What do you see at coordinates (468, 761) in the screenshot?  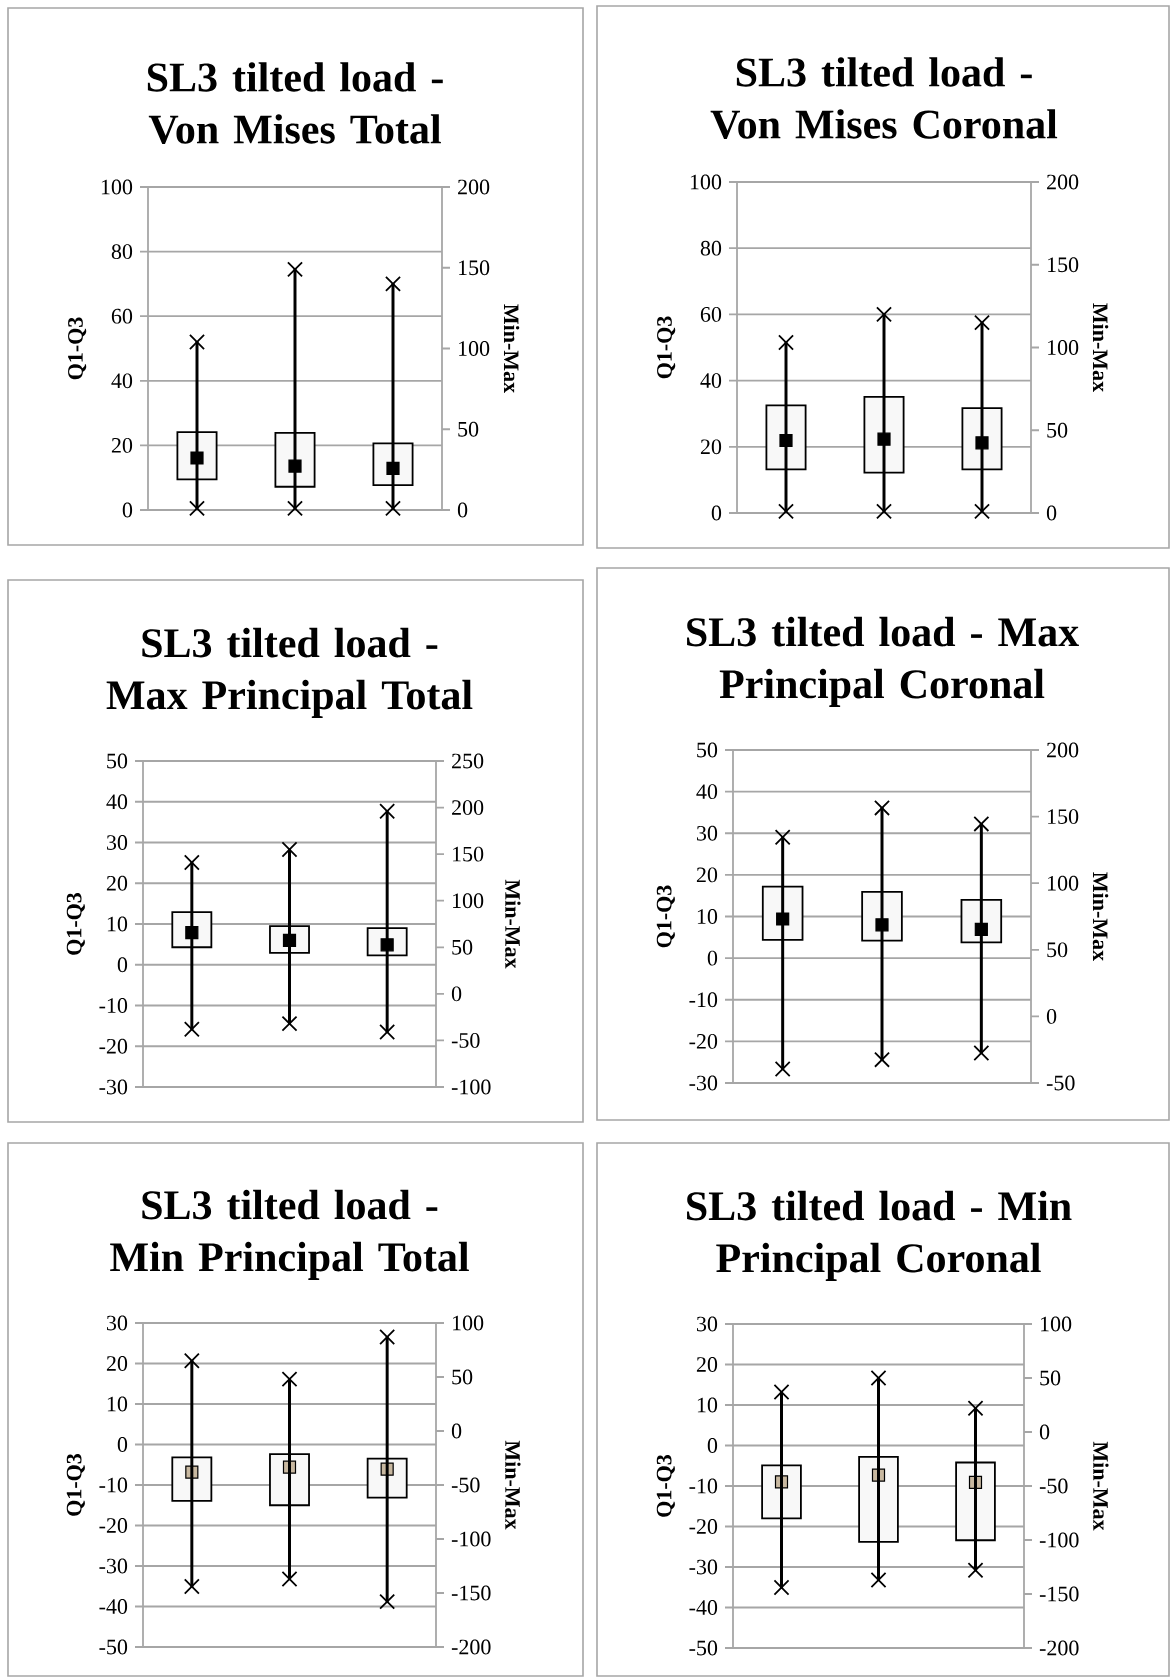 I see `y2-tick-label: 250` at bounding box center [468, 761].